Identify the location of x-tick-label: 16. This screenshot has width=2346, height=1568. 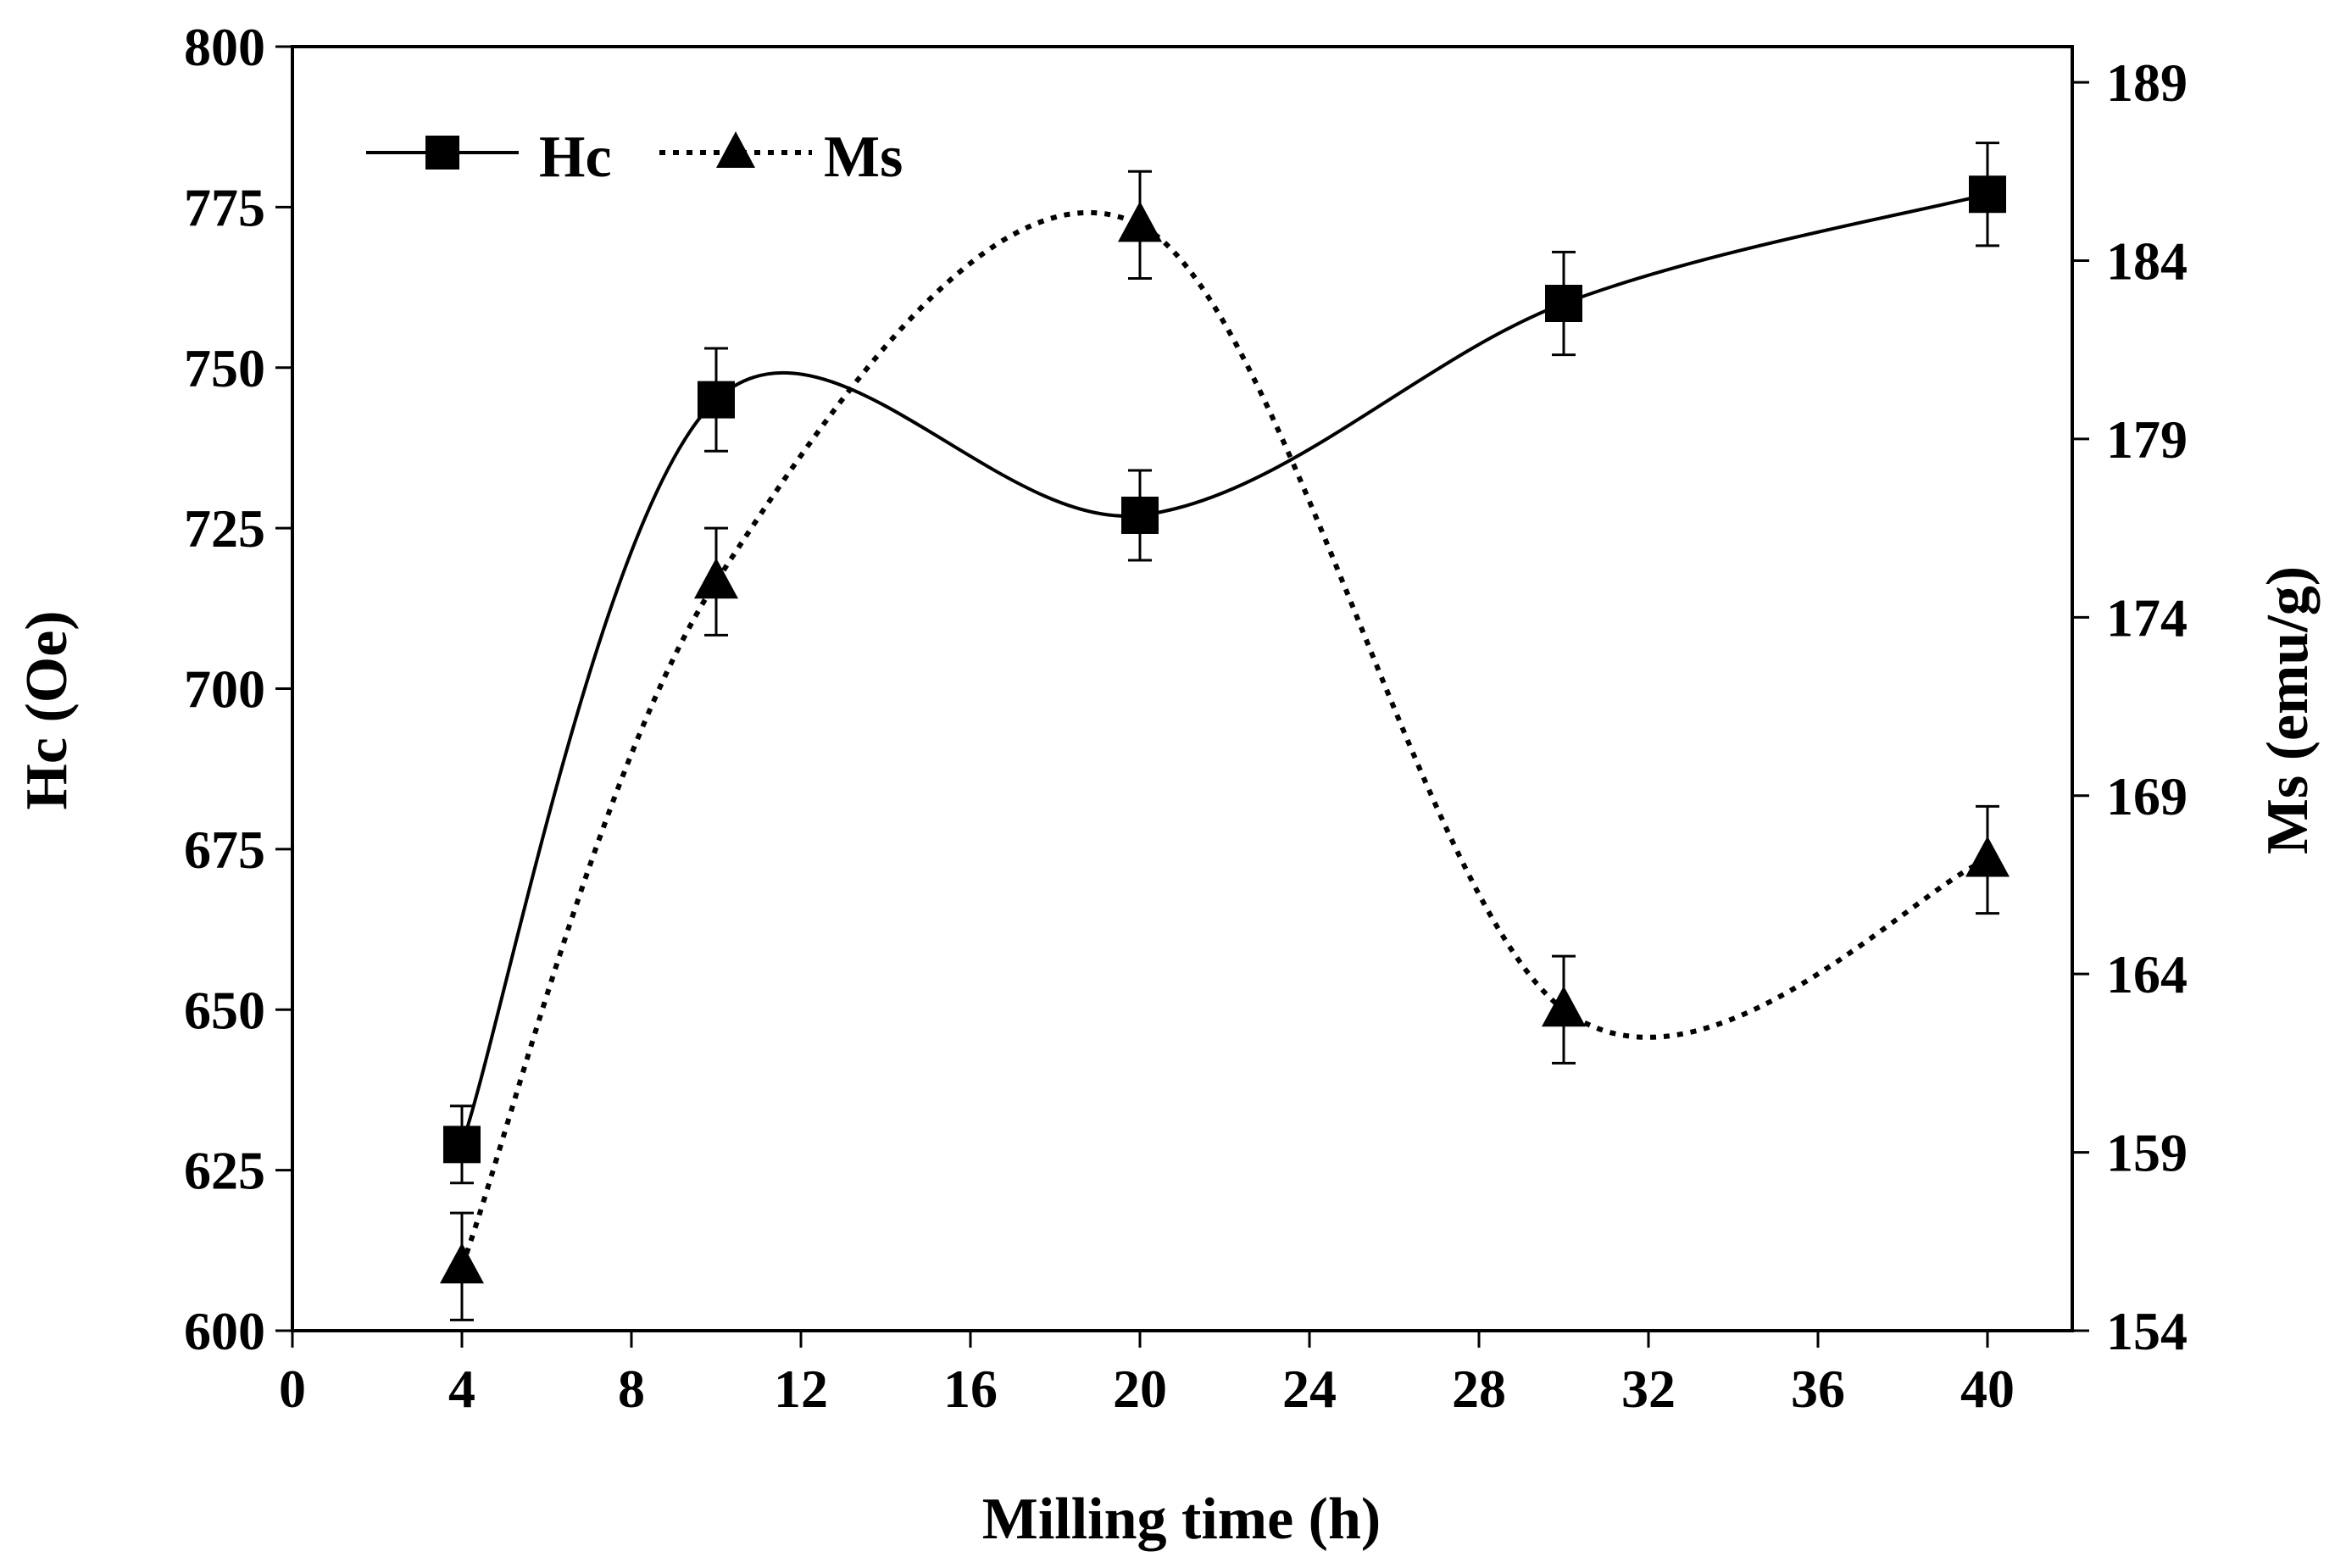
(970, 1389).